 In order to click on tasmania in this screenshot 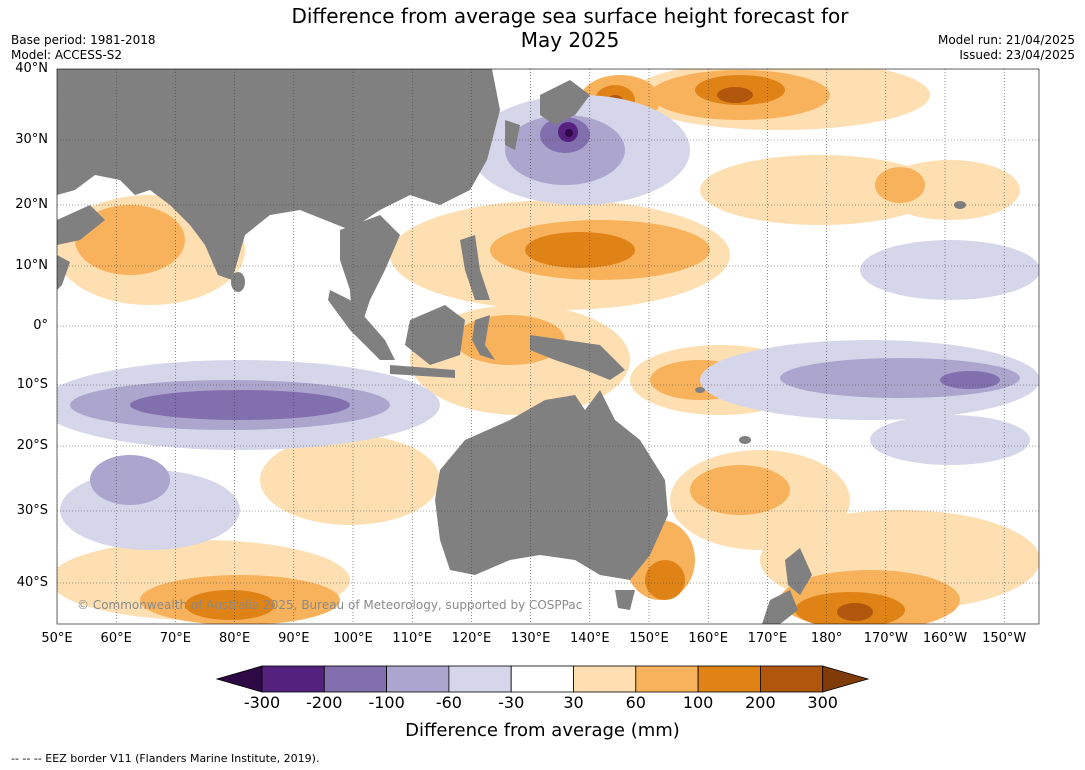, I will do `click(625, 600)`.